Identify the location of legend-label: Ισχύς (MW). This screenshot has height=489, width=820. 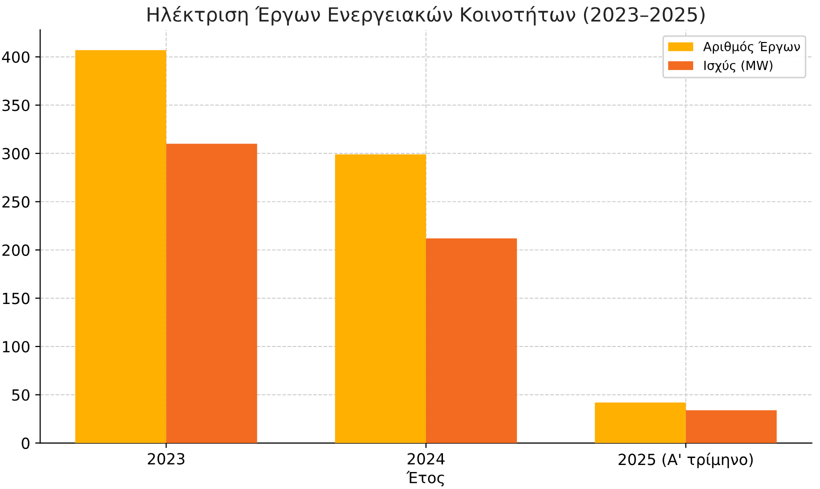
(738, 66).